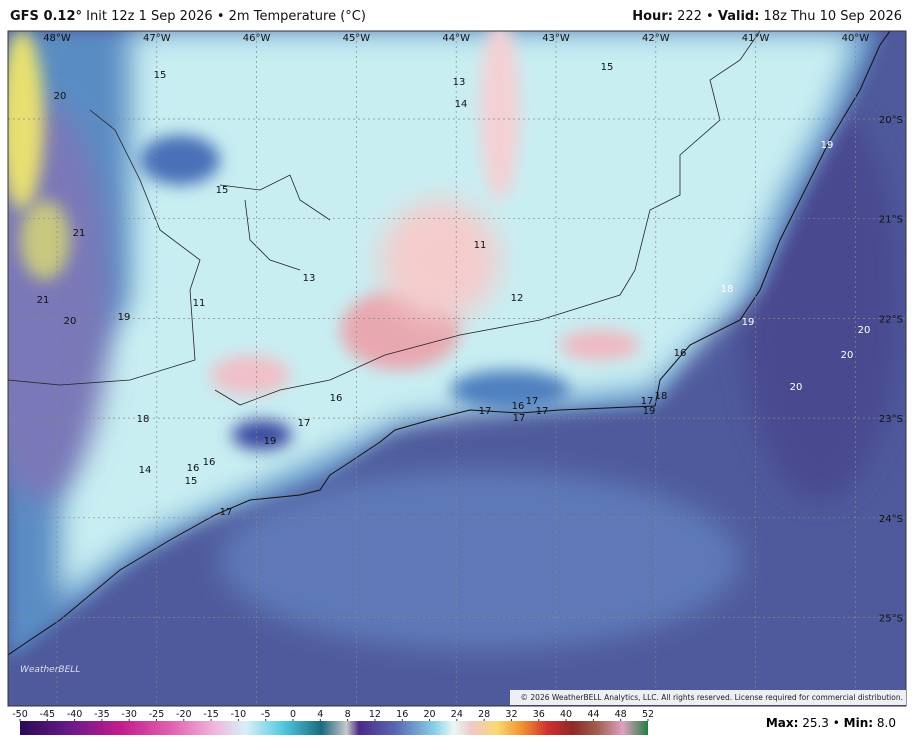  Describe the element at coordinates (648, 714) in the screenshot. I see `colorbar-label: 52` at that location.